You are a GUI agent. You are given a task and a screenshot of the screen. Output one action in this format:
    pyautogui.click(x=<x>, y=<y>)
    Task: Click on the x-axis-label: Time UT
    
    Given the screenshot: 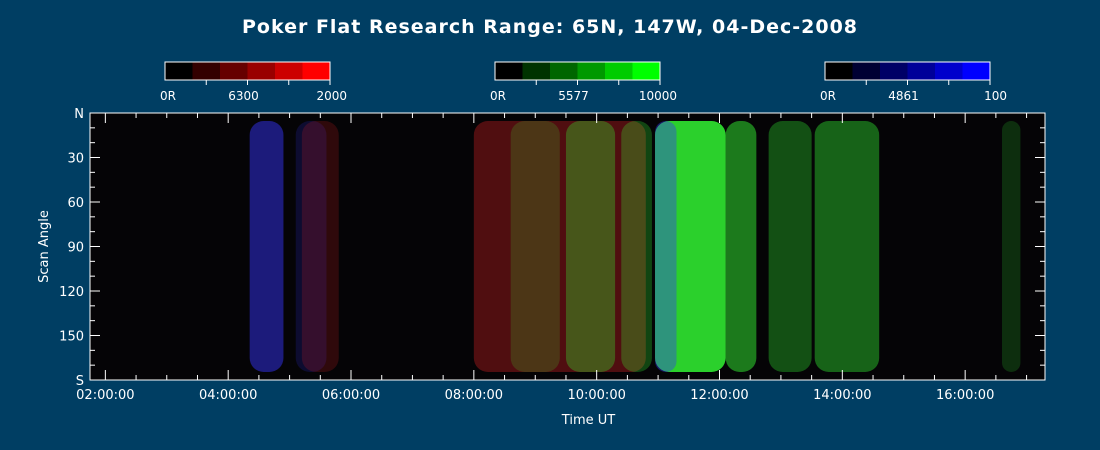 What is the action you would take?
    pyautogui.click(x=588, y=420)
    